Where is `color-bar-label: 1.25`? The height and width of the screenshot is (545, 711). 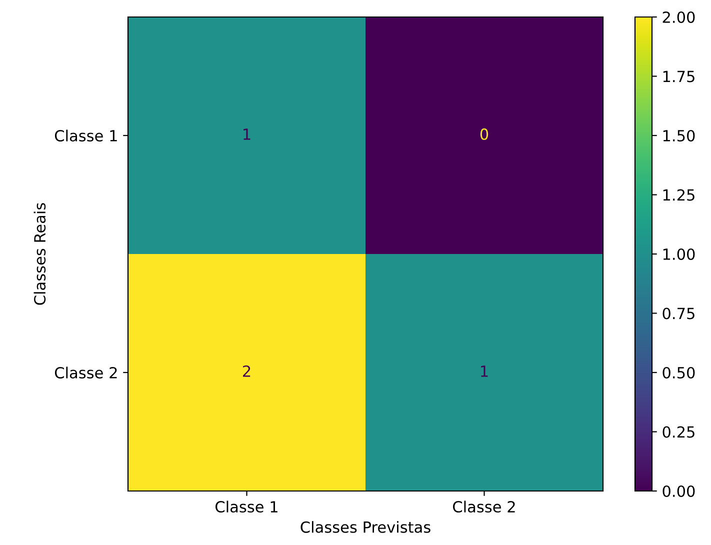 color-bar-label: 1.25 is located at coordinates (678, 195).